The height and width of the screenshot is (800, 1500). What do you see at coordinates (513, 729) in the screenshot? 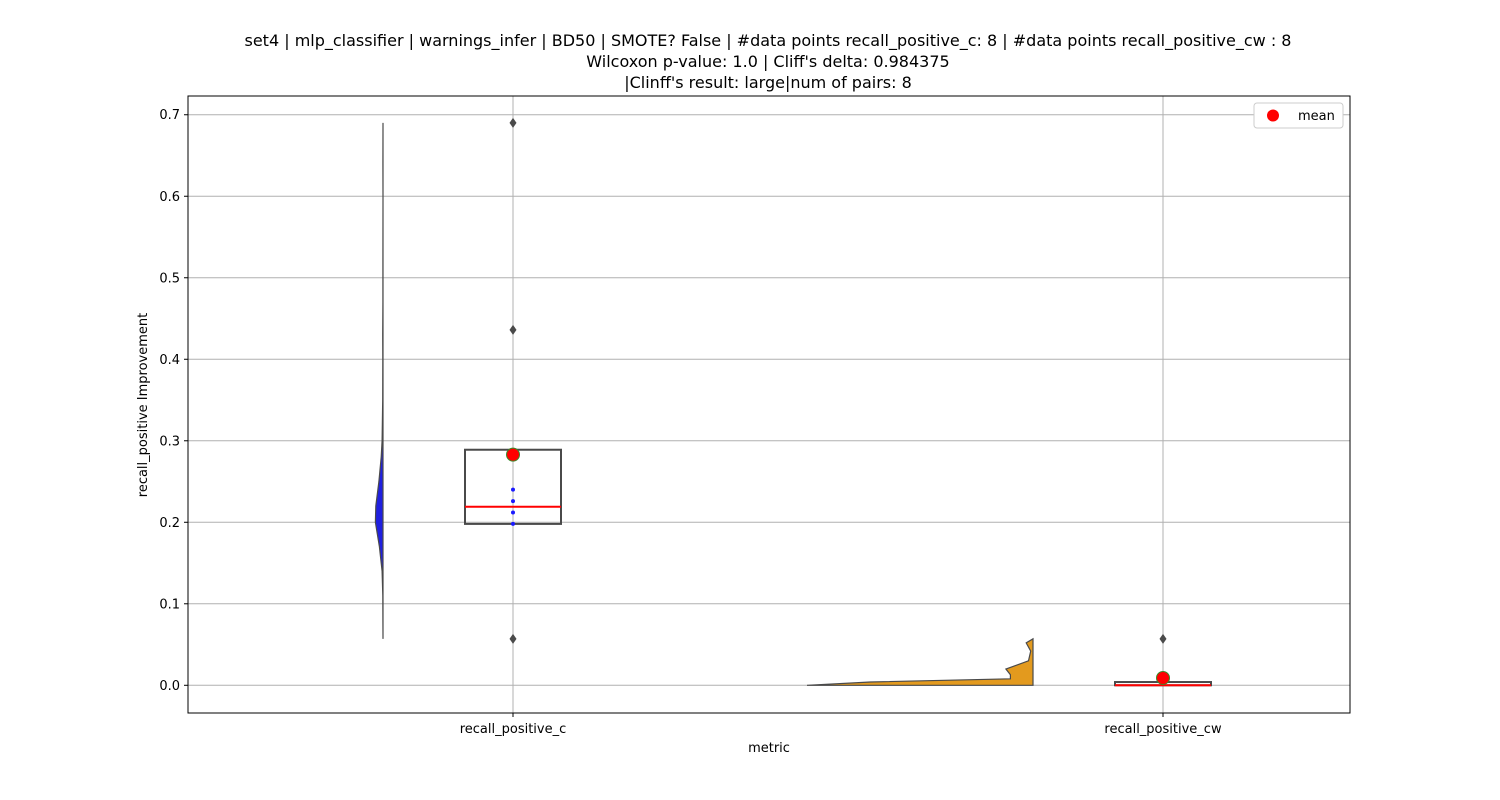
I see `x-tick-label: recall_positive_c` at bounding box center [513, 729].